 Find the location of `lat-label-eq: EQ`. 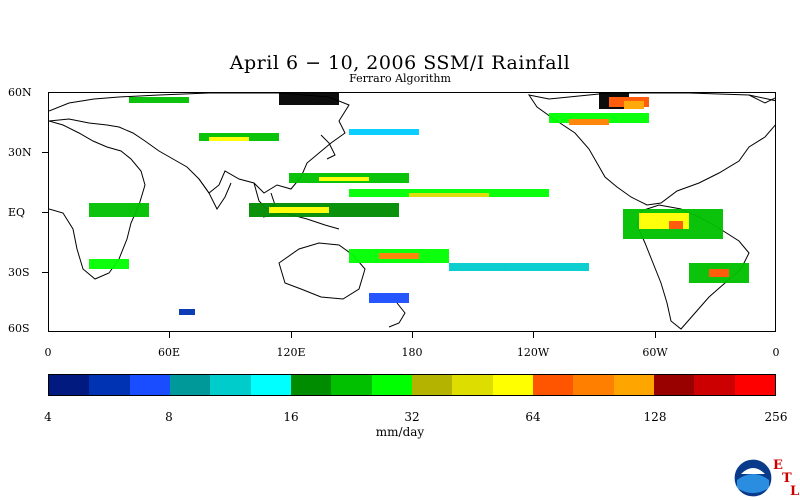

lat-label-eq: EQ is located at coordinates (17, 212).